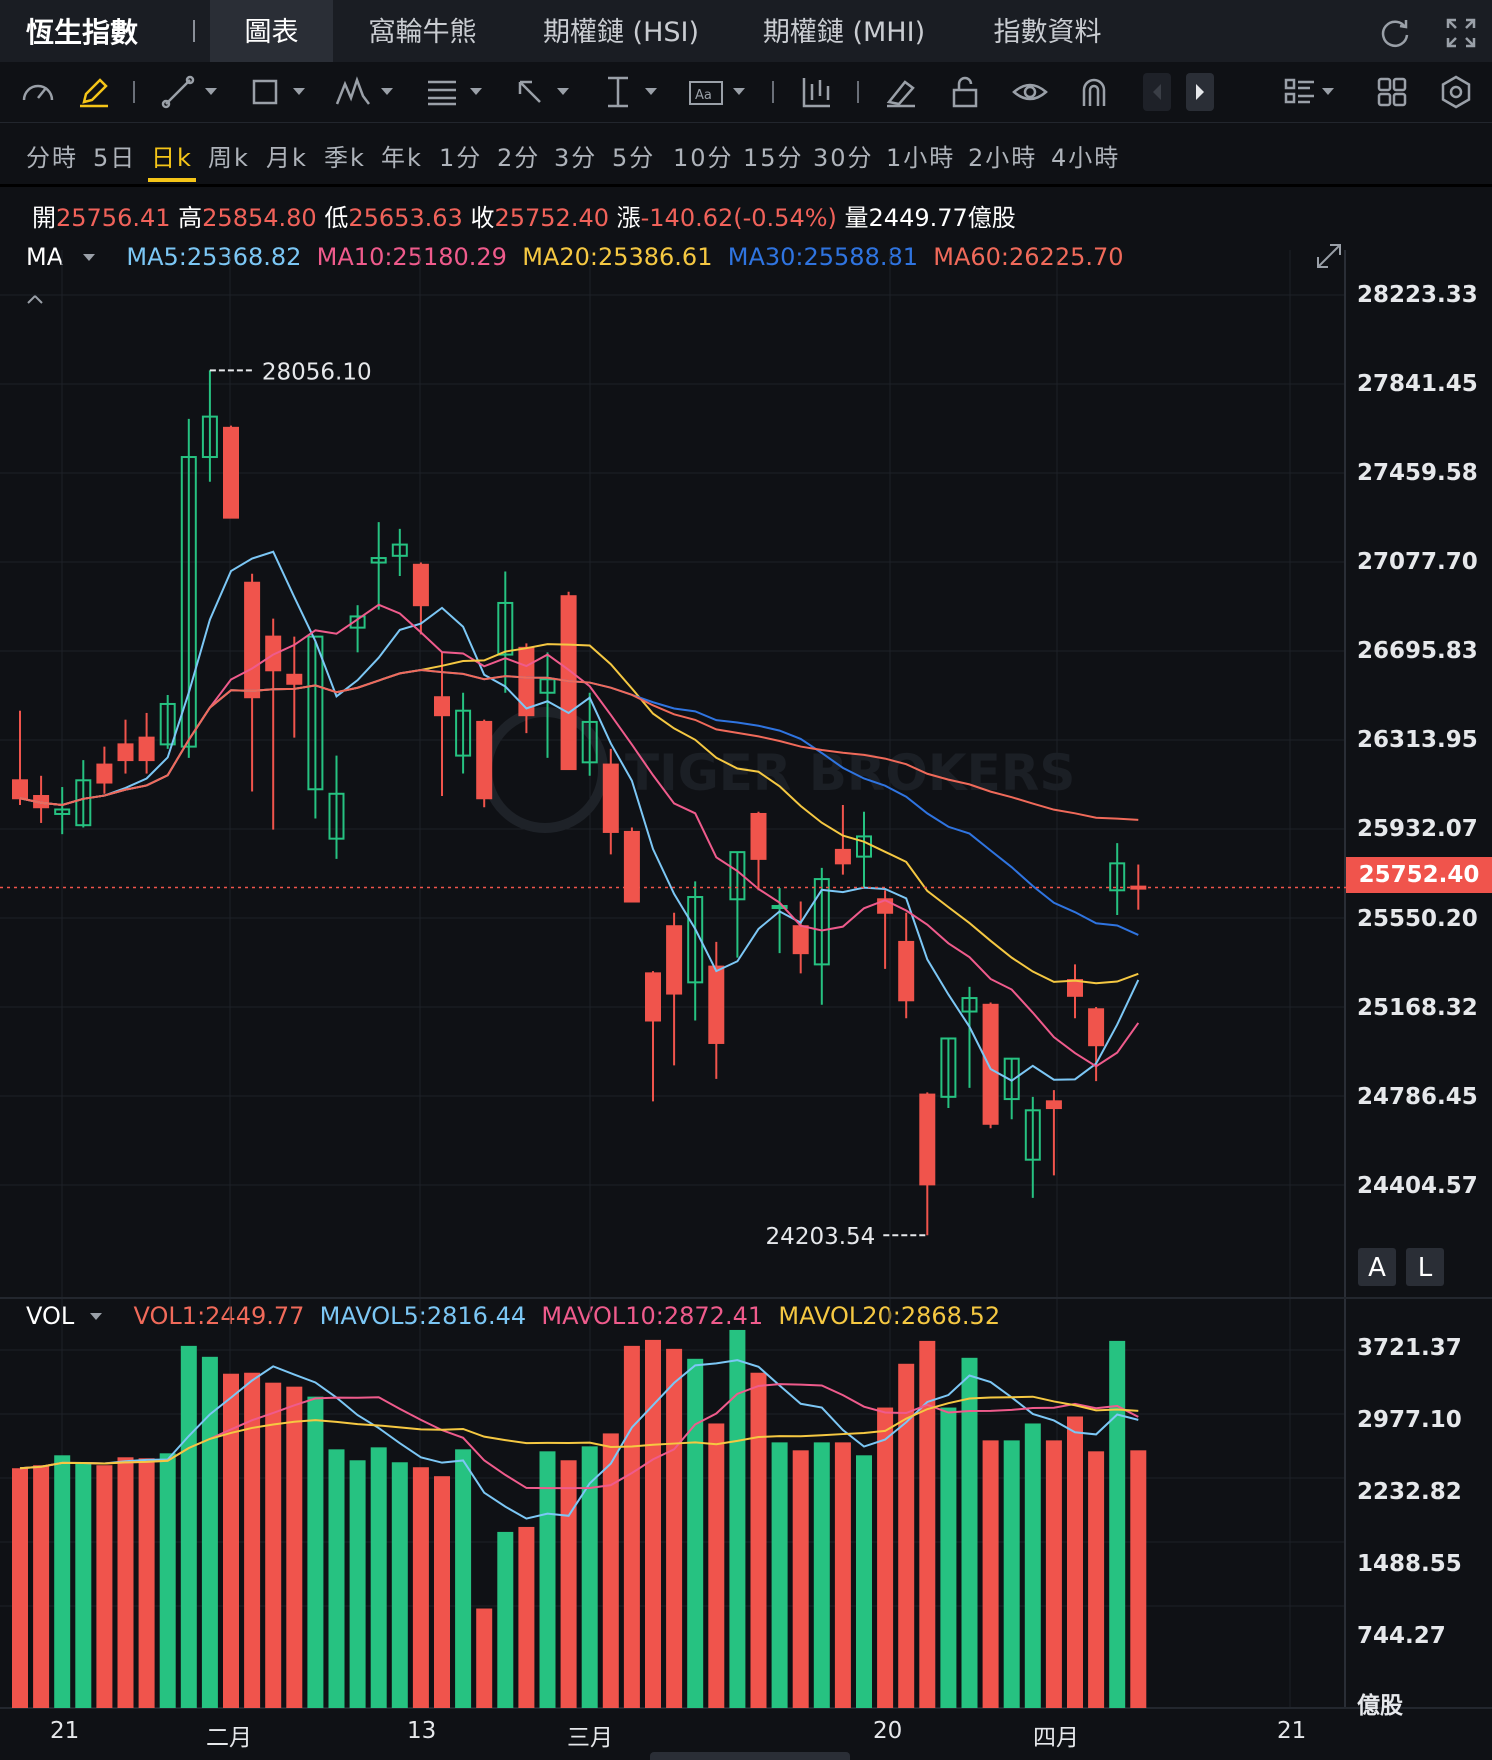 The image size is (1492, 1760). What do you see at coordinates (621, 32) in the screenshot?
I see `tab-options-hsi: 期權鏈 (HSI)` at bounding box center [621, 32].